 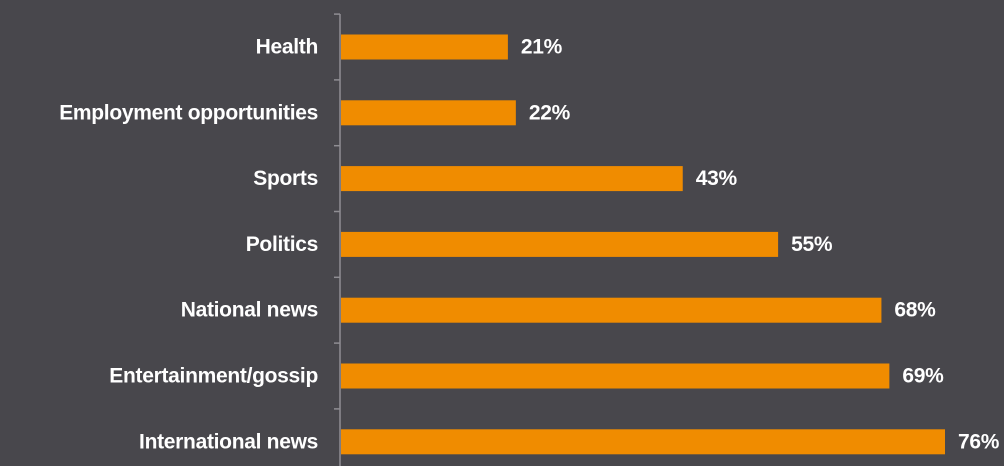 I want to click on value-label: 43%, so click(x=717, y=178).